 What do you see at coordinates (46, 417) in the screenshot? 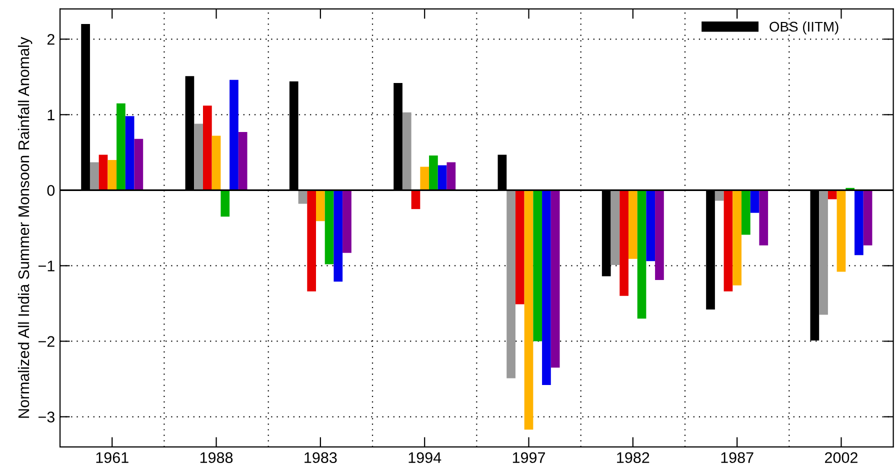
I see `y-tick-label: −3` at bounding box center [46, 417].